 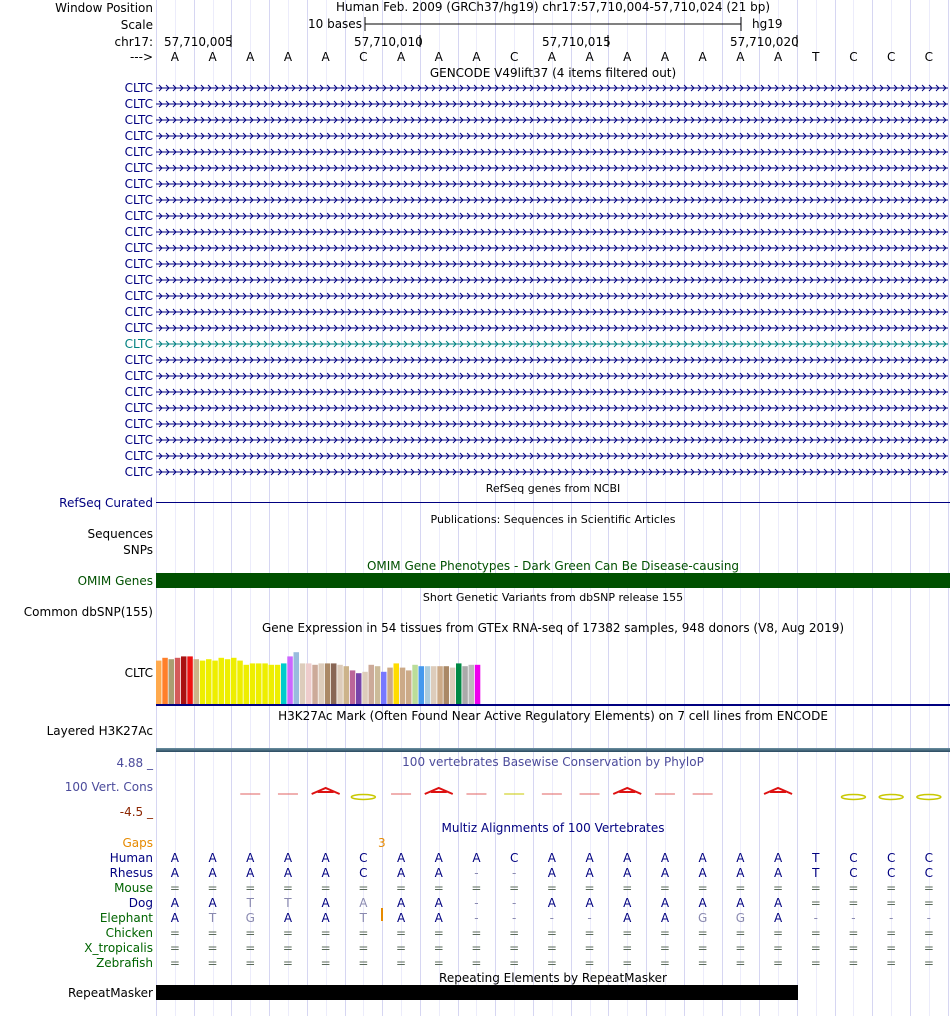 What do you see at coordinates (131, 858) in the screenshot?
I see `species-label: Human` at bounding box center [131, 858].